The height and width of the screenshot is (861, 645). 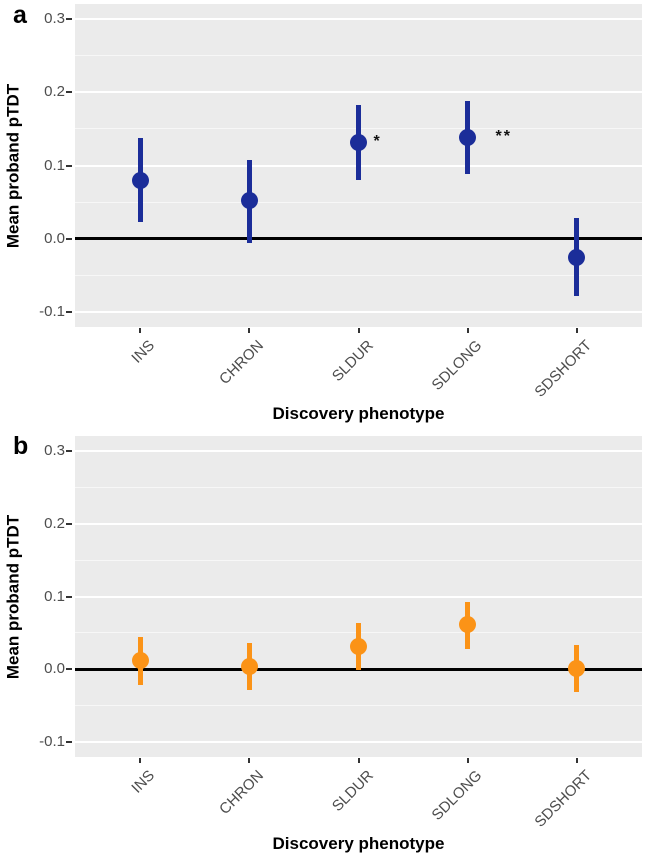 I want to click on panel-letter-b: b, so click(x=21, y=446).